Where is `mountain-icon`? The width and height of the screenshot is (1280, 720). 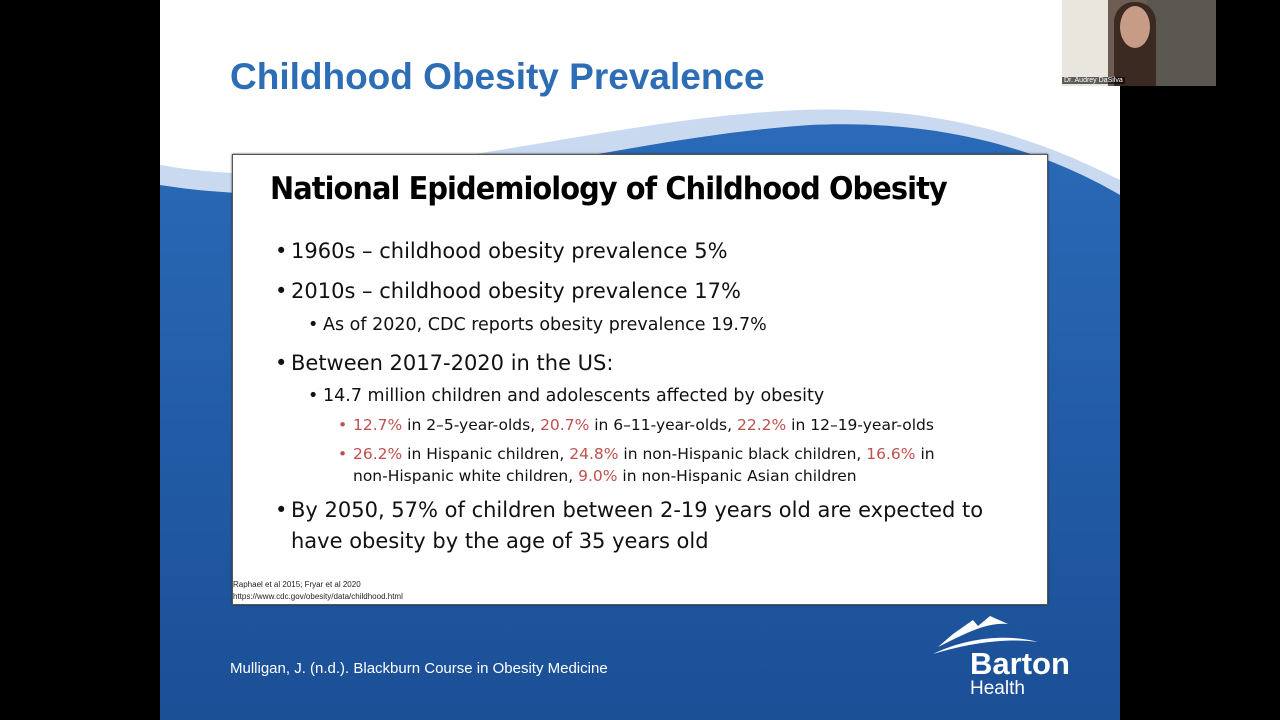 mountain-icon is located at coordinates (985, 635).